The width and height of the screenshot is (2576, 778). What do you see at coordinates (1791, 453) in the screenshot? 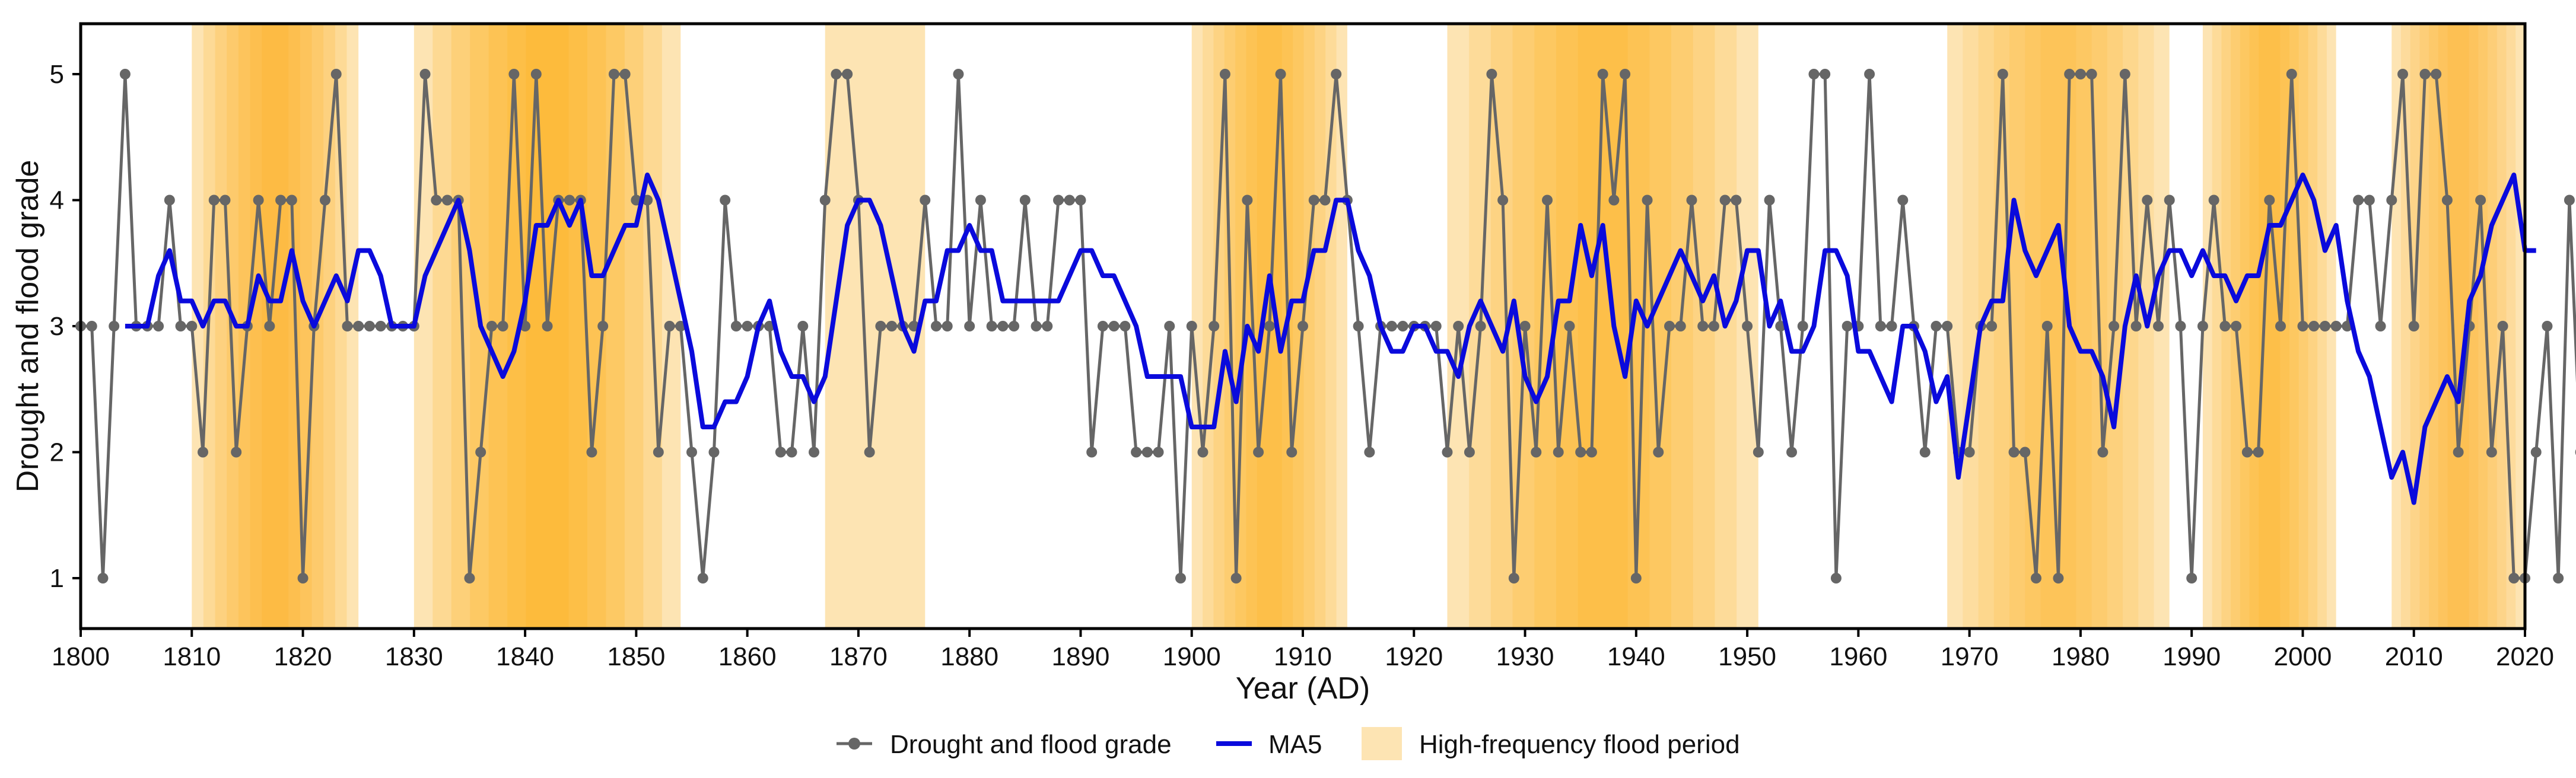
I see `grade-point-1954` at bounding box center [1791, 453].